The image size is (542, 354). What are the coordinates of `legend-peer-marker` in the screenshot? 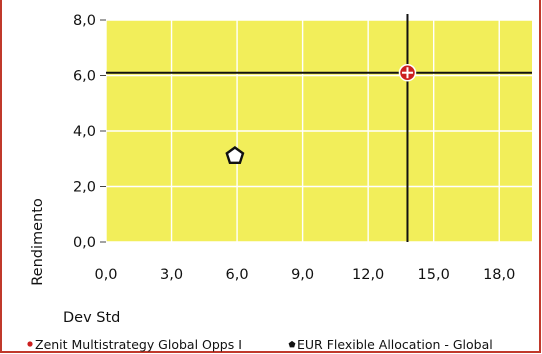 It's located at (292, 344).